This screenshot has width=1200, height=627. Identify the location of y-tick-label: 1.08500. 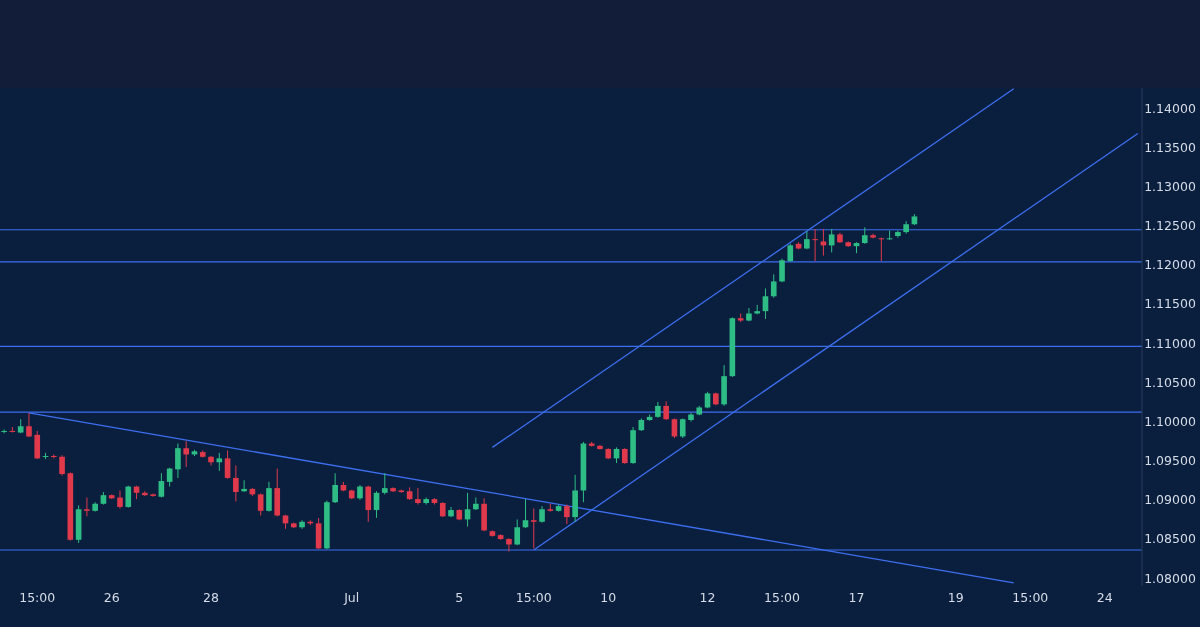
(1170, 539).